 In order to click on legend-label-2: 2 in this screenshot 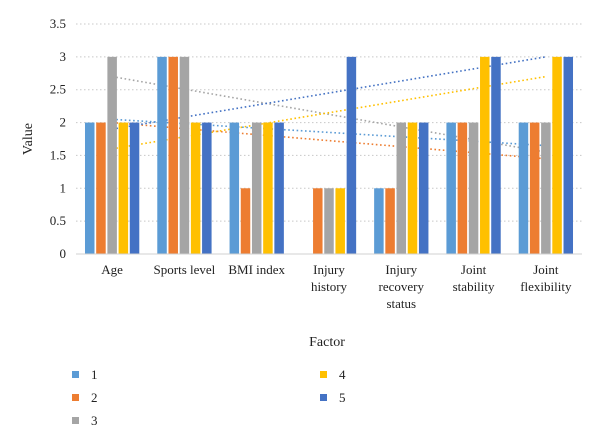, I will do `click(94, 397)`.